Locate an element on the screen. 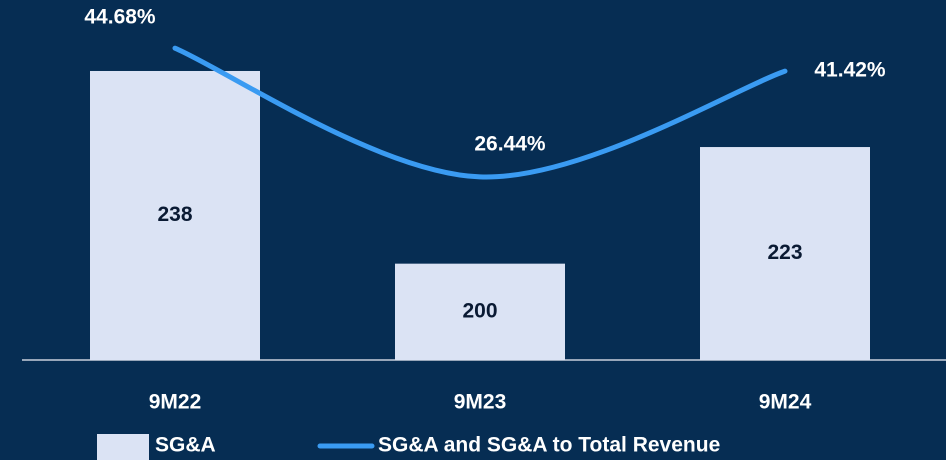  x-tick-label: 9M23 is located at coordinates (480, 402).